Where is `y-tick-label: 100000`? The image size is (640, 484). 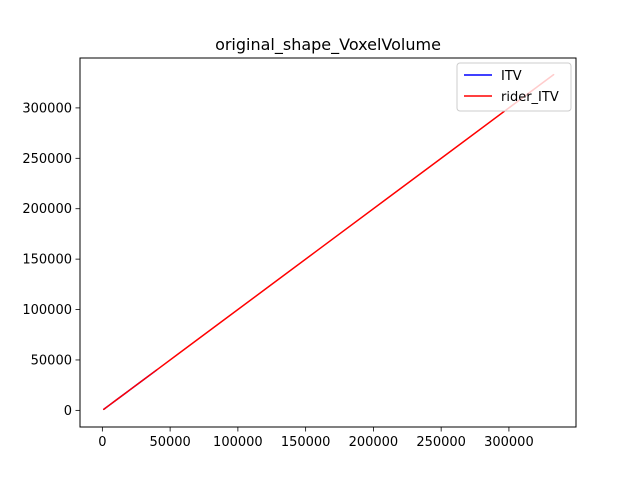 y-tick-label: 100000 is located at coordinates (47, 310).